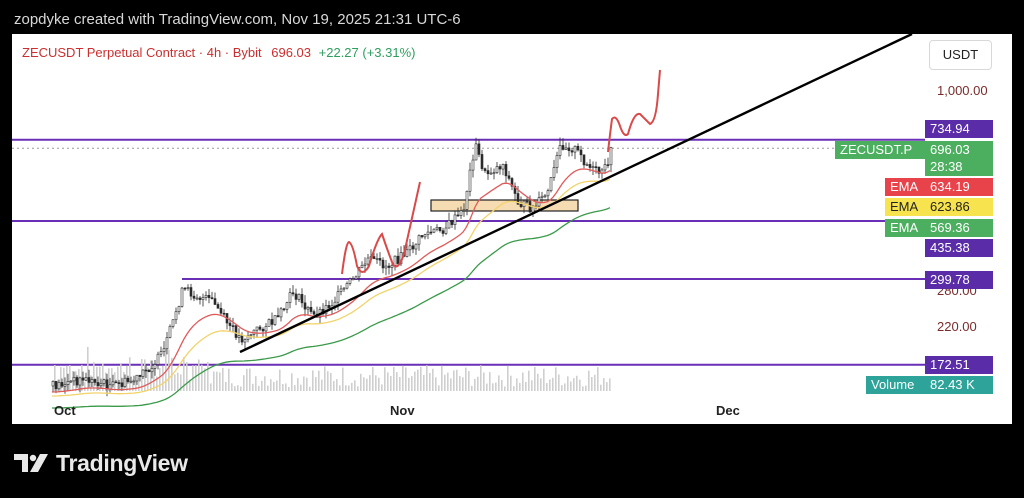  Describe the element at coordinates (402, 410) in the screenshot. I see `x-label-nov: Nov` at that location.